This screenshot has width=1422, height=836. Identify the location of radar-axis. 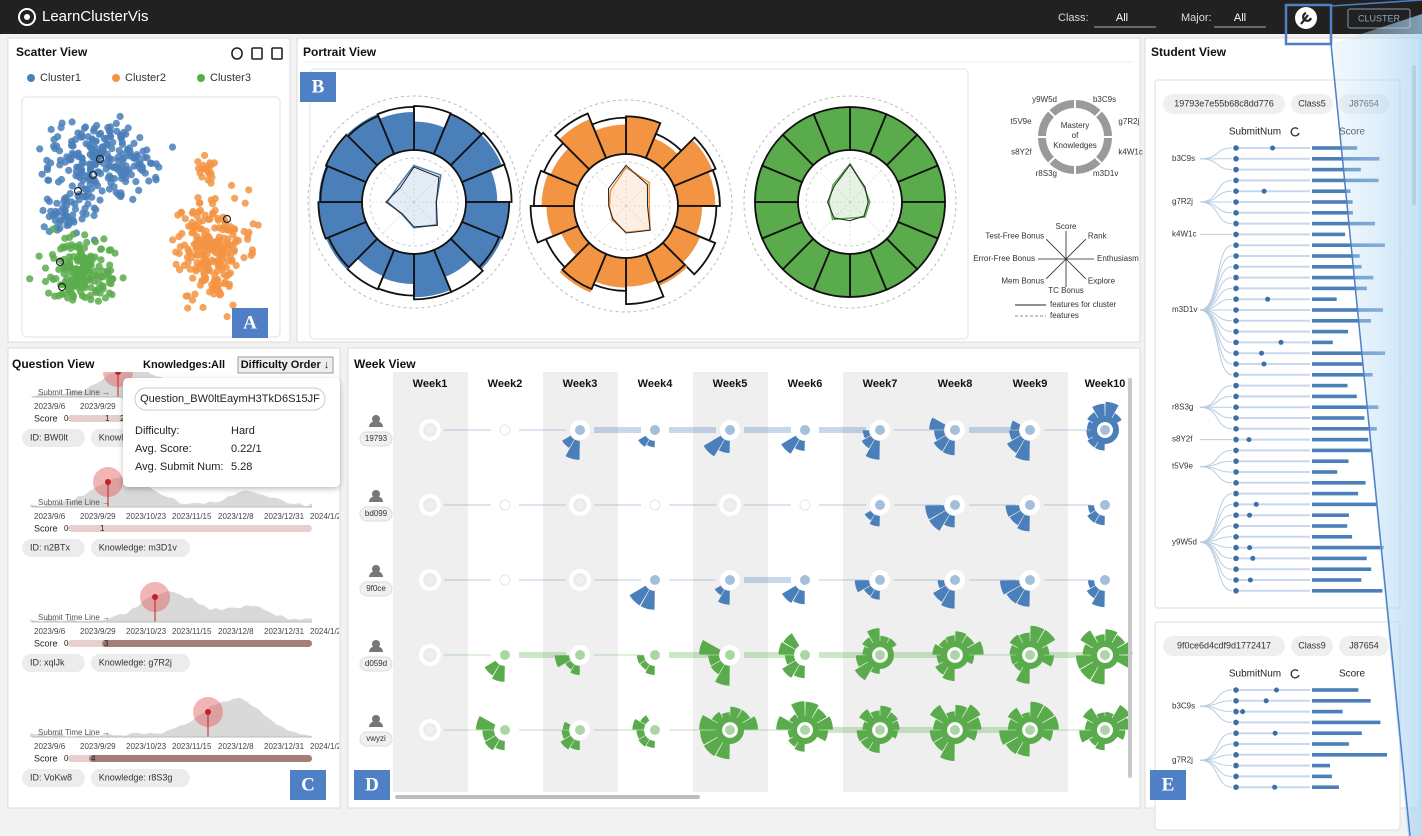
(865, 186).